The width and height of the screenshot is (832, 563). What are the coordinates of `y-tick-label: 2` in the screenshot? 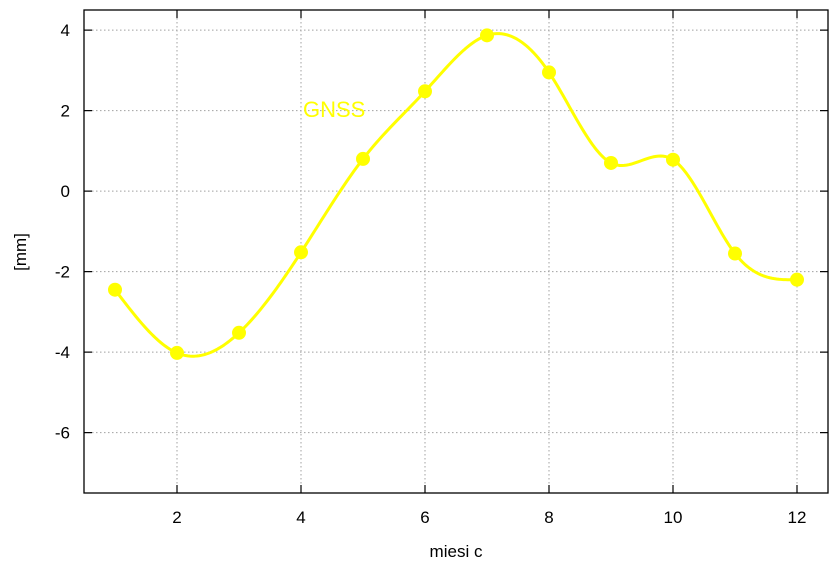 It's located at (65, 111).